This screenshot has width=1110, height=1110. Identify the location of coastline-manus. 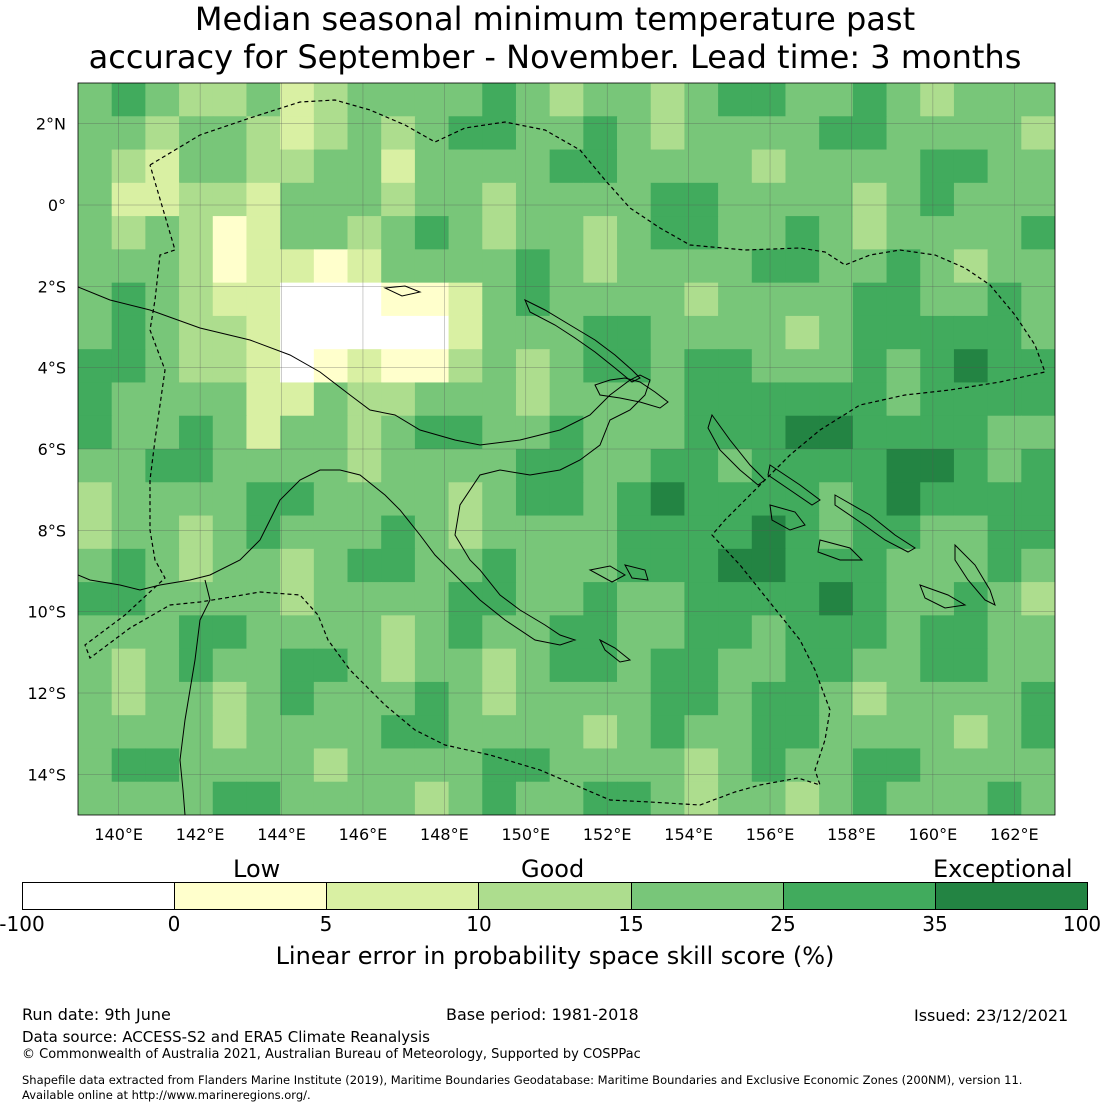
(402, 291).